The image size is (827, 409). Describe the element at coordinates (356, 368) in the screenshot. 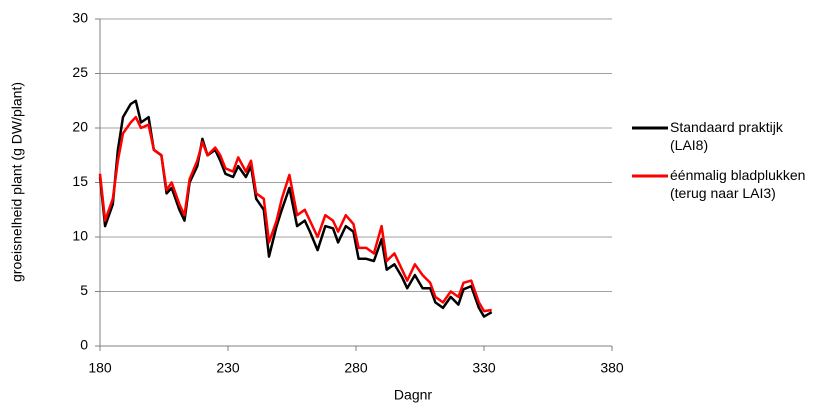

I see `x-tick-label: 280` at that location.